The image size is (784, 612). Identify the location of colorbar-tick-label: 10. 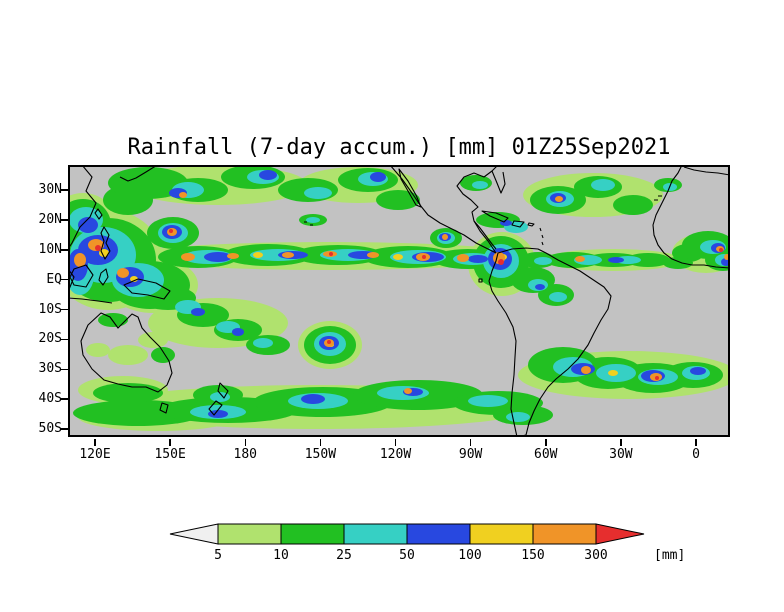
(281, 555).